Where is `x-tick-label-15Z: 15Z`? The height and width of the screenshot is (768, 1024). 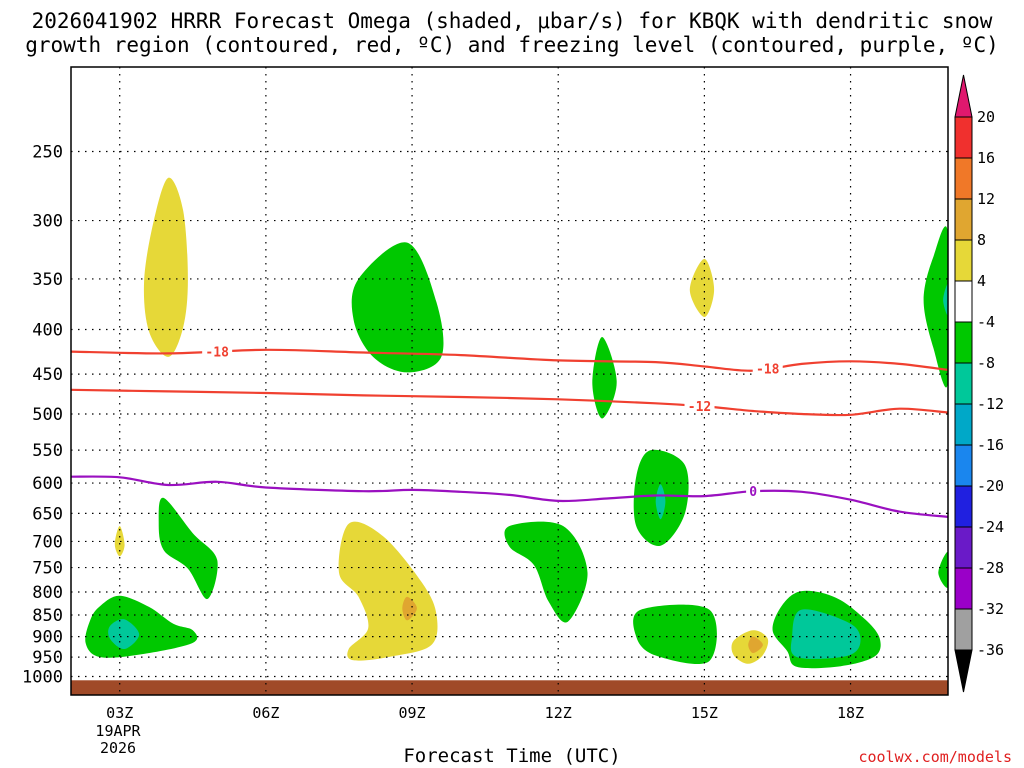
x-tick-label-15Z: 15Z is located at coordinates (704, 713).